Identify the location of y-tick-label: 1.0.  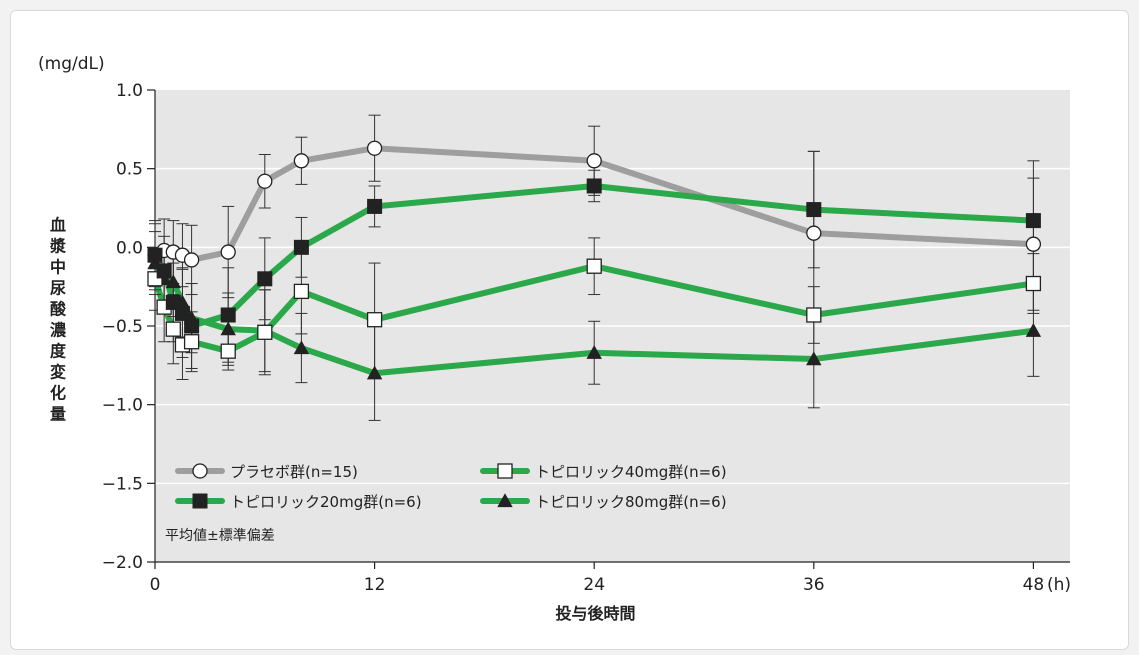
(129, 91).